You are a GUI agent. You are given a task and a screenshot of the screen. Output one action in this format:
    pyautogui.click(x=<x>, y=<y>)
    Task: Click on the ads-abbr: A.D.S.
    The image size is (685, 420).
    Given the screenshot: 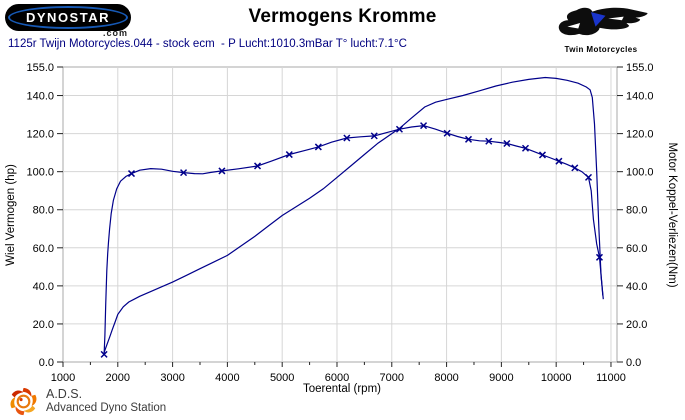 What is the action you would take?
    pyautogui.click(x=64, y=394)
    